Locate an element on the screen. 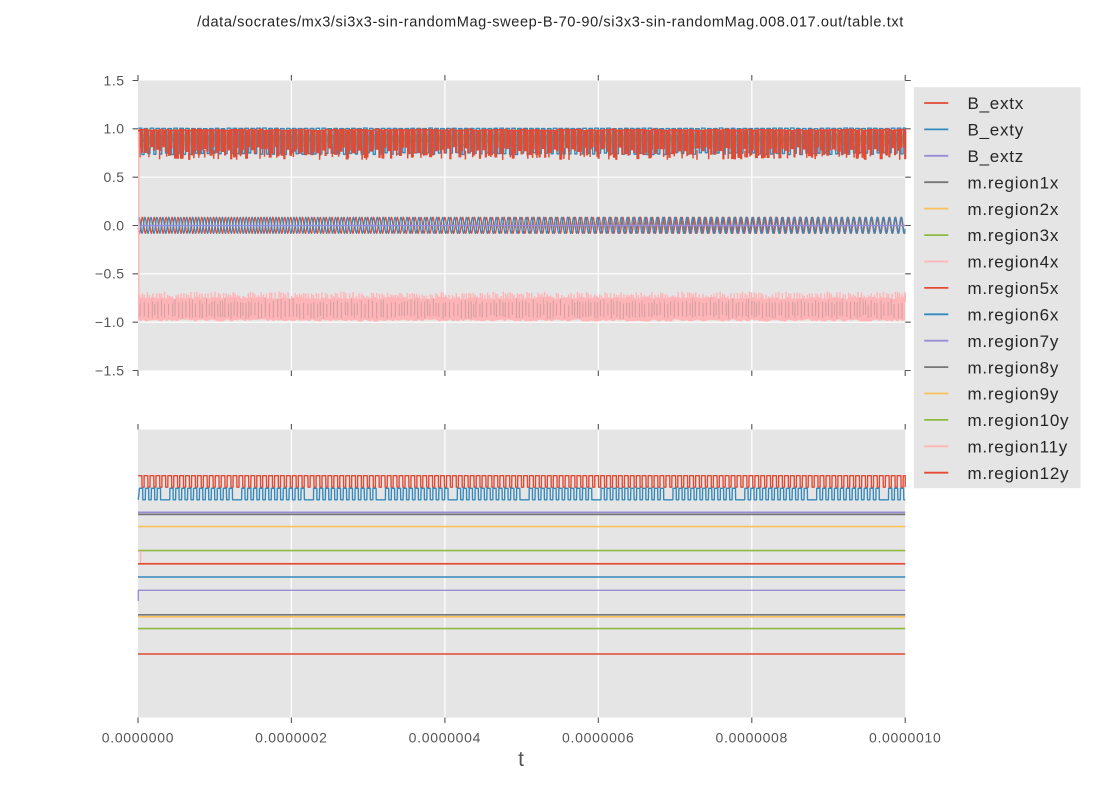  svg-text: m.region2x is located at coordinates (1014, 209).